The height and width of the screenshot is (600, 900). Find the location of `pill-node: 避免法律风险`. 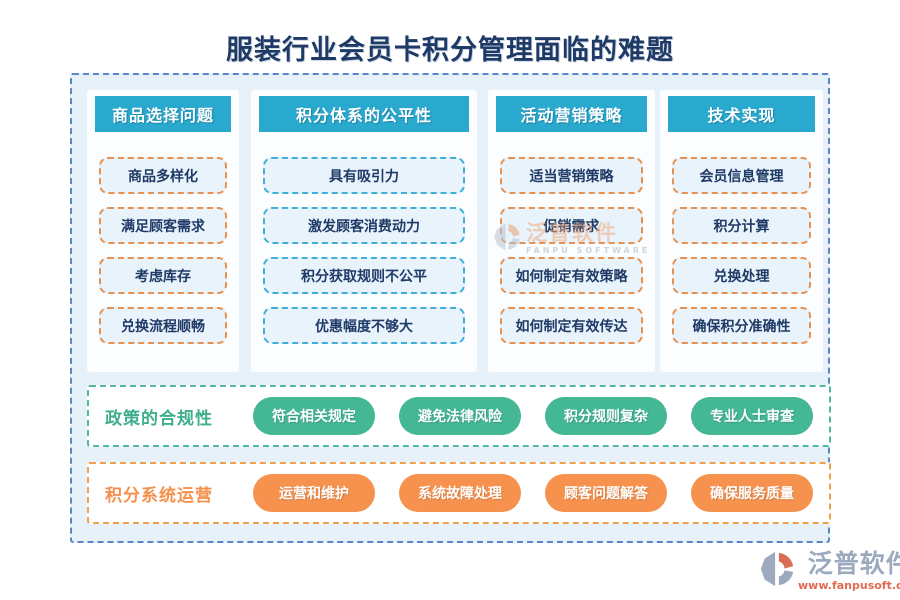

pill-node: 避免法律风险 is located at coordinates (460, 416).